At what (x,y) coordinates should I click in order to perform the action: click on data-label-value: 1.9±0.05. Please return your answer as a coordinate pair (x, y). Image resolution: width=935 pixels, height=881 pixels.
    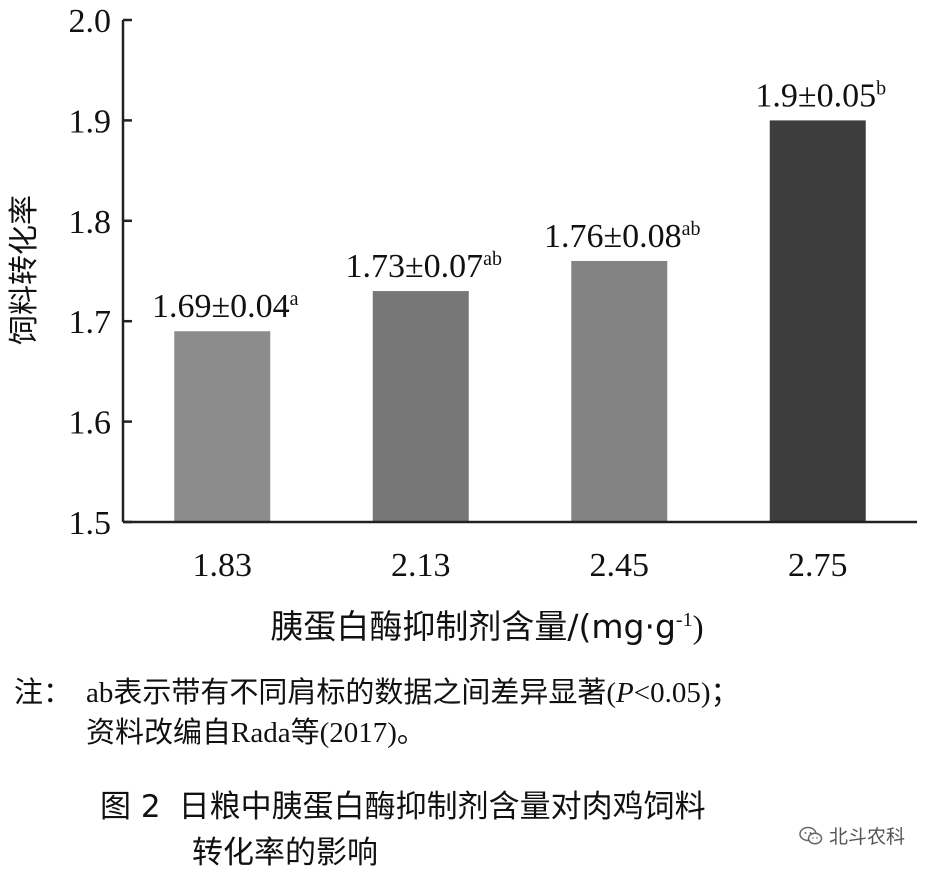
    Looking at the image, I should click on (815, 95).